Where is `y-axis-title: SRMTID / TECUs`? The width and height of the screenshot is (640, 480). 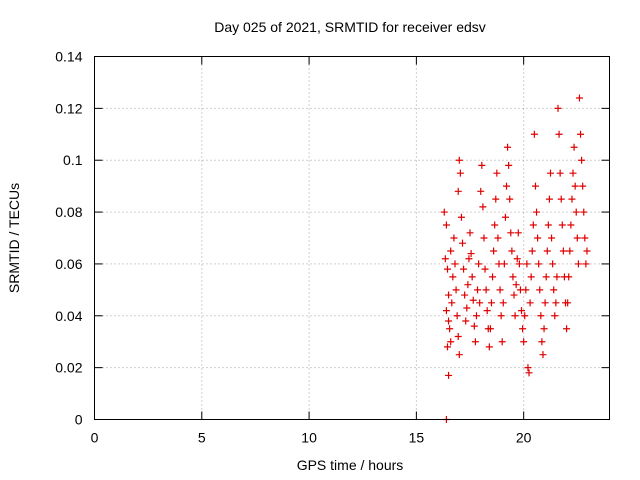
y-axis-title: SRMTID / TECUs is located at coordinates (14, 238).